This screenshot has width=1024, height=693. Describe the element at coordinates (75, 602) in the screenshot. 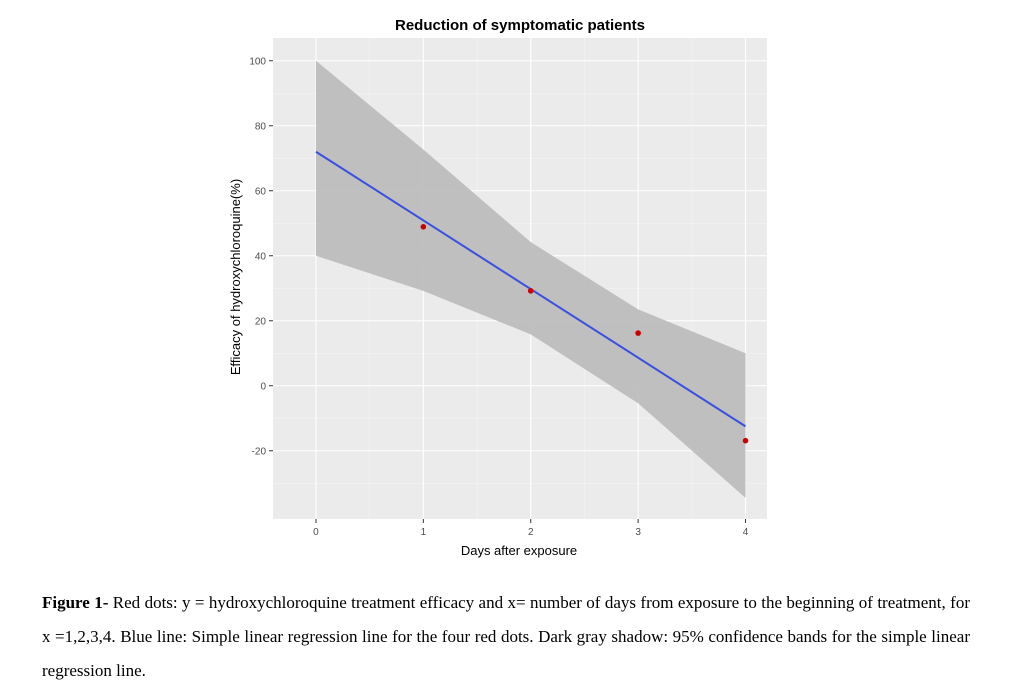

I see `caption-lead: Figure 1-` at that location.